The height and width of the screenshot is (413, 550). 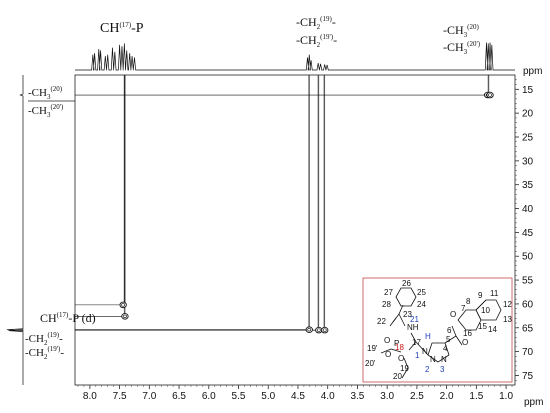 What do you see at coordinates (357, 396) in the screenshot?
I see `x-tick-label-9: 3.5` at bounding box center [357, 396].